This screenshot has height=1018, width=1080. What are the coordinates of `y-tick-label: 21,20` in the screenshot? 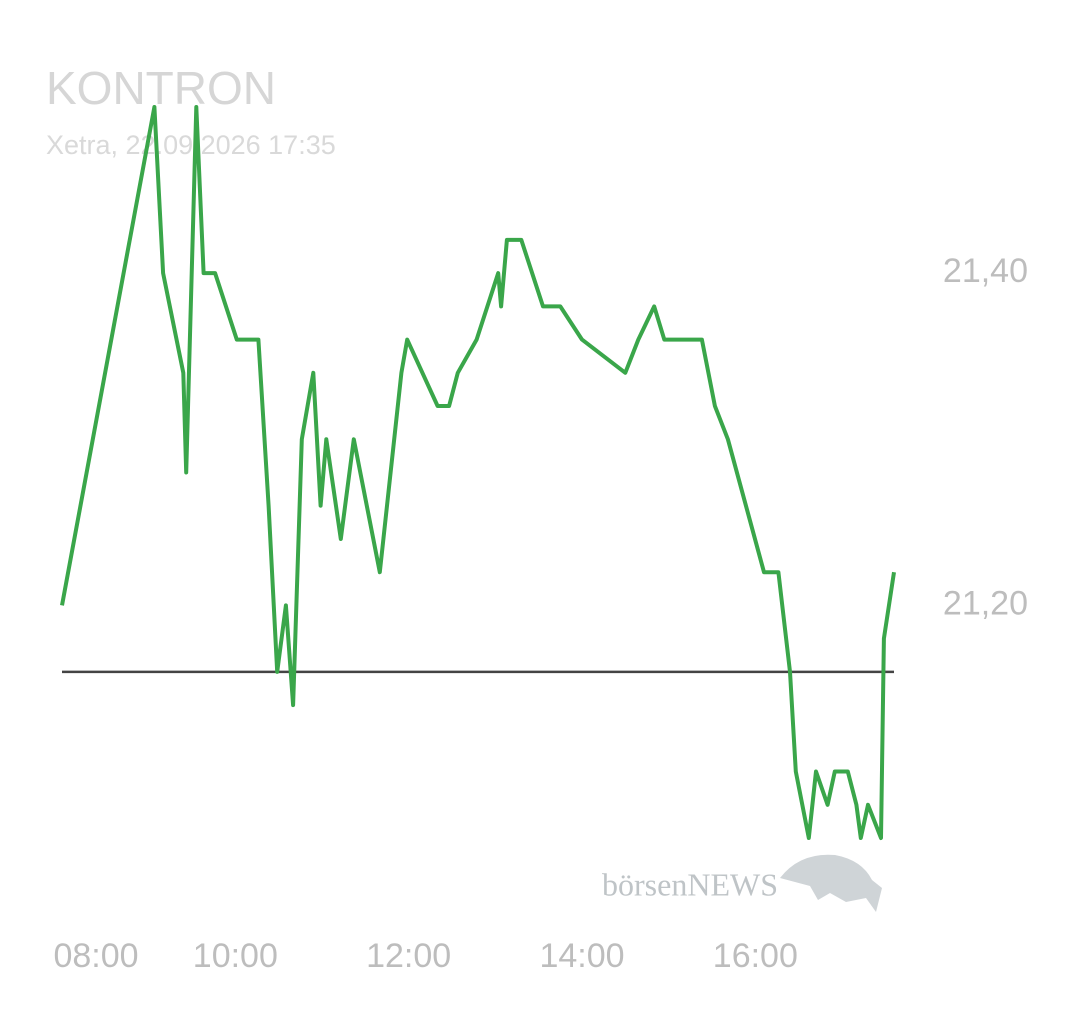 It's located at (985, 603).